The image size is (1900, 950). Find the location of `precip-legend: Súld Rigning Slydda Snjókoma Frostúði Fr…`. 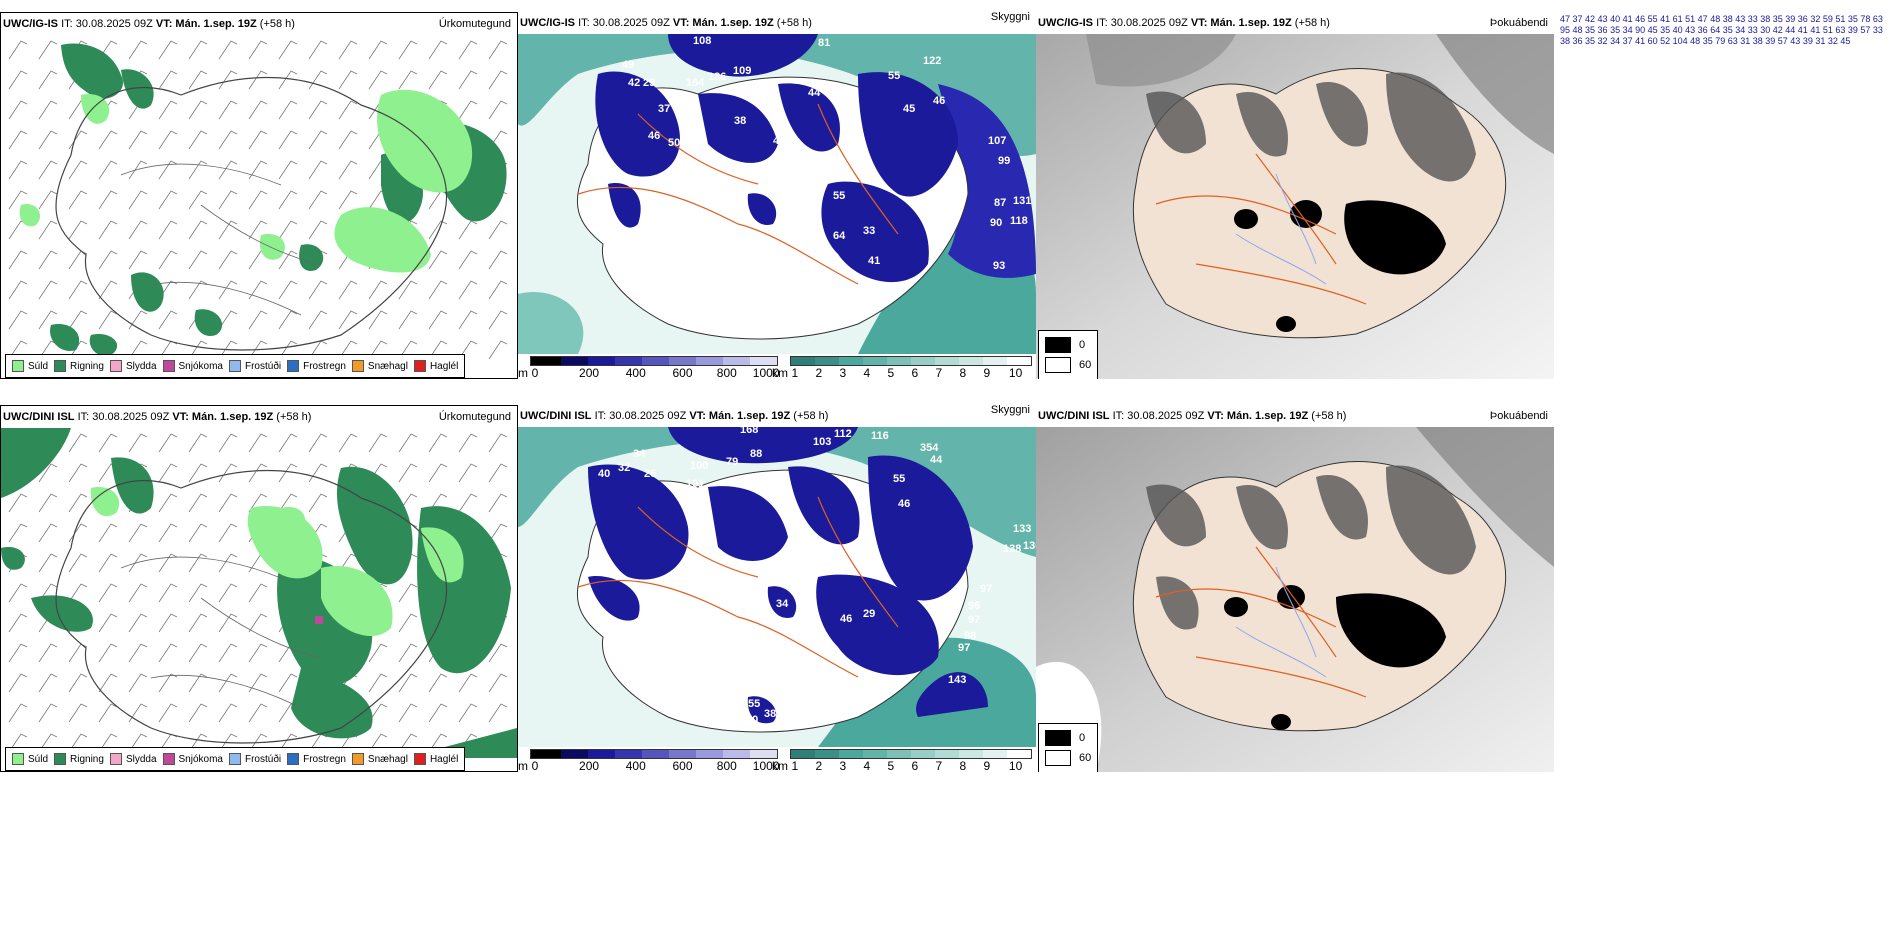

precip-legend: Súld Rigning Slydda Snjókoma Frostúði Fr… is located at coordinates (235, 759).